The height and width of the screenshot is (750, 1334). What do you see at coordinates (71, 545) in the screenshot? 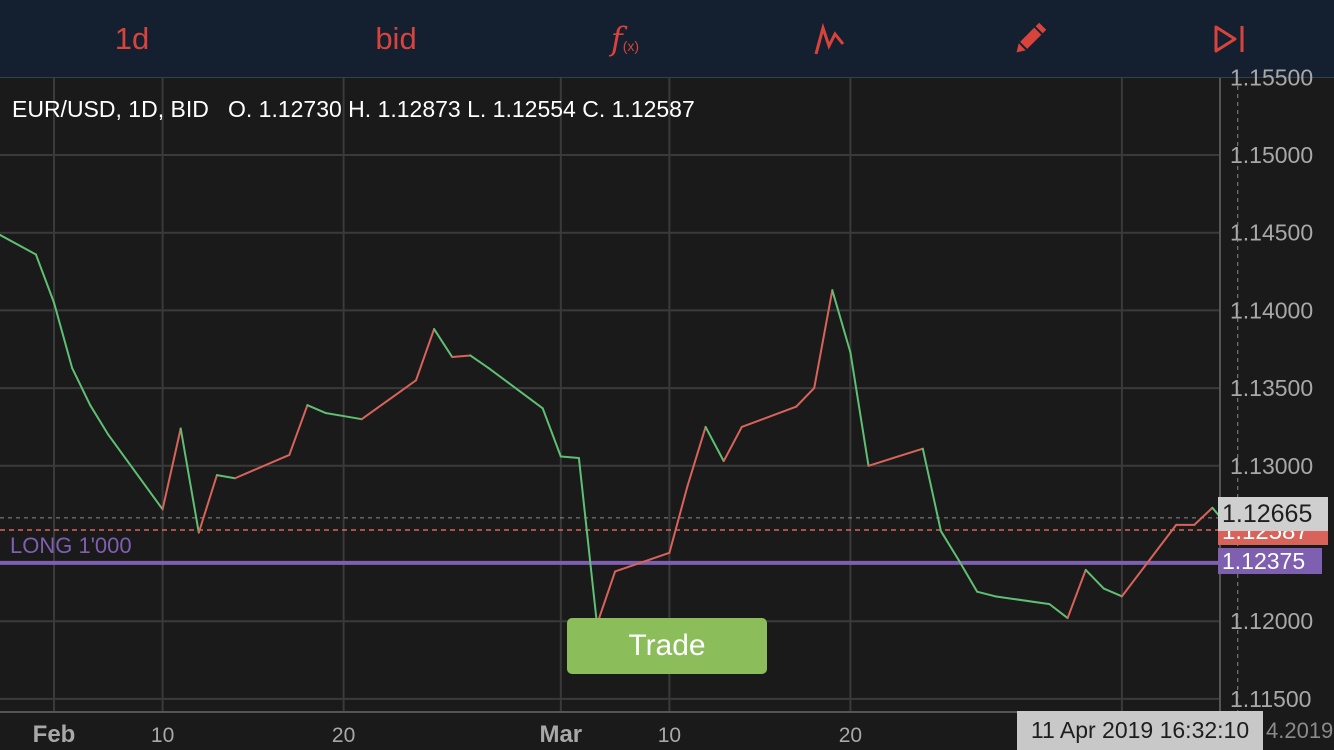
I see `position-label: LONG 1'000` at bounding box center [71, 545].